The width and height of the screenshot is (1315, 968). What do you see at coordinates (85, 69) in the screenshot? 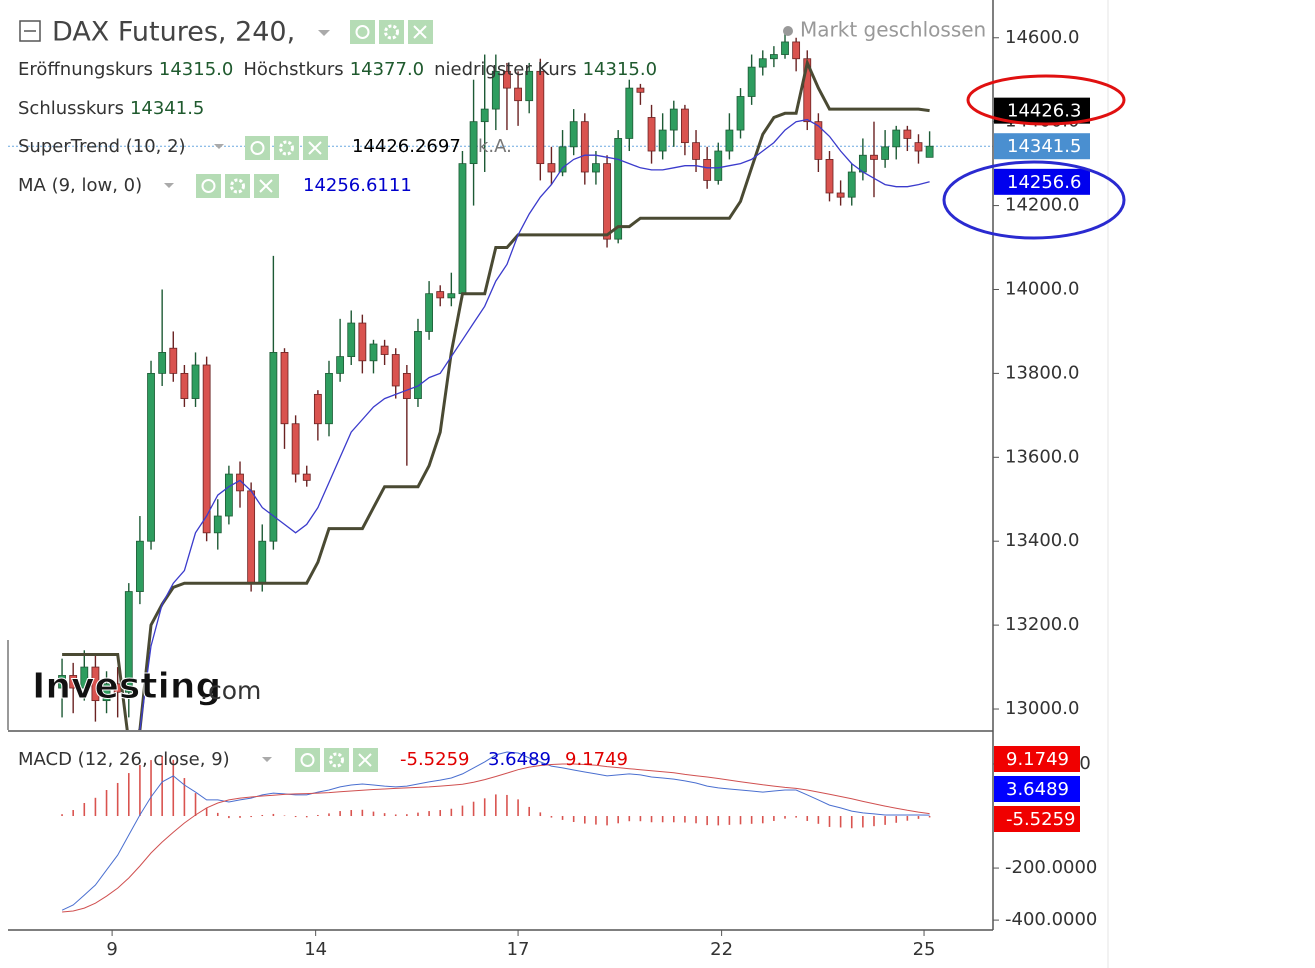
I see `open-label: Eröffnungskurs` at bounding box center [85, 69].